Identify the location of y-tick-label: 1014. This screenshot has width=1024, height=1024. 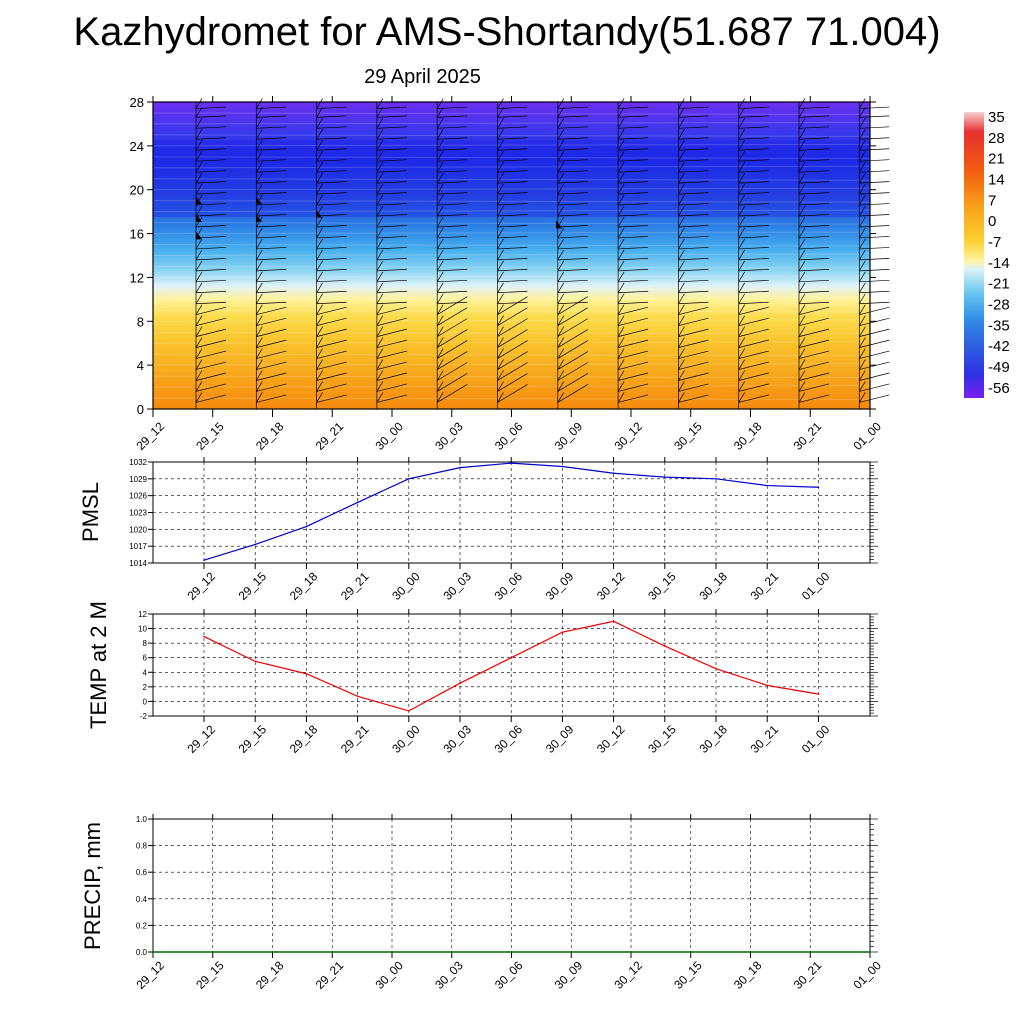
(138, 563).